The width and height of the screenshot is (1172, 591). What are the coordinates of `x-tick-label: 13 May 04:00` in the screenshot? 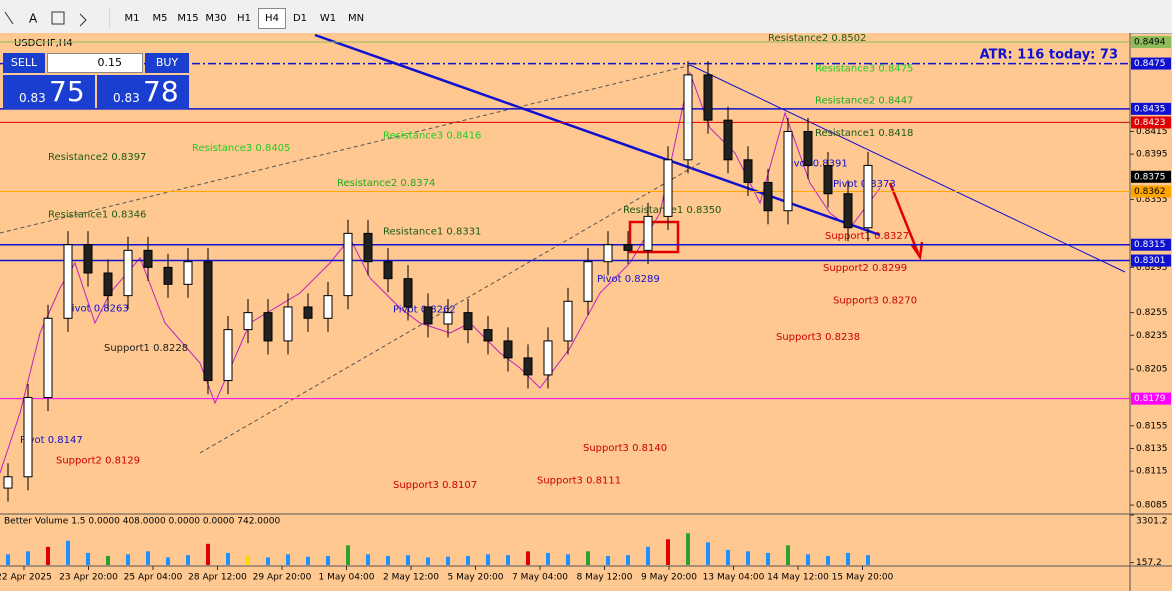 It's located at (734, 578).